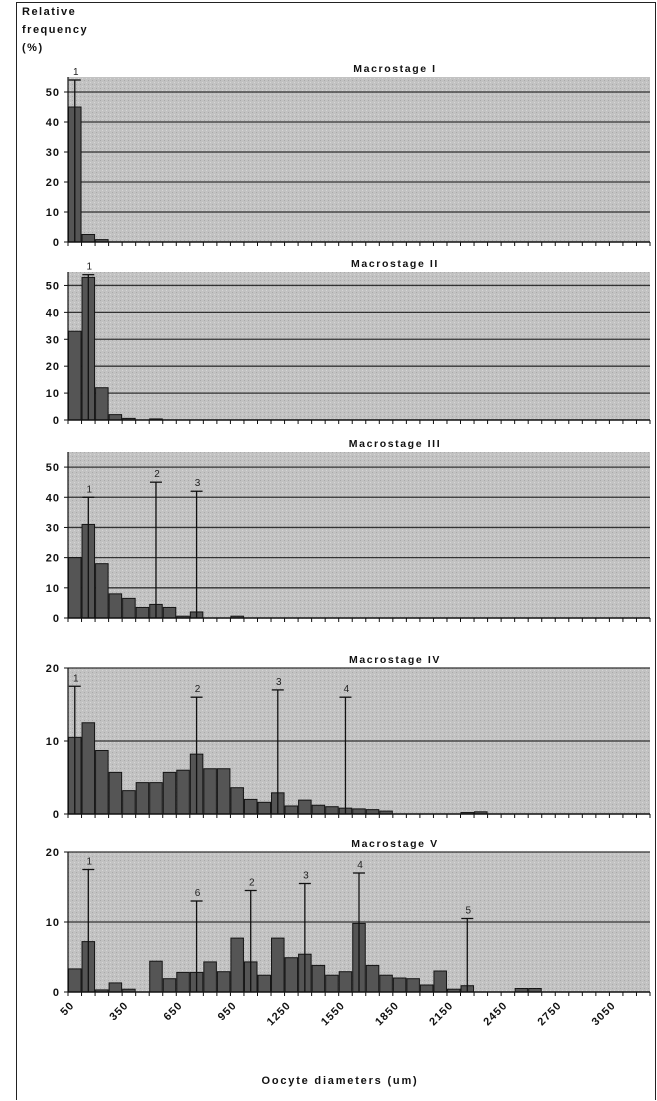  Describe the element at coordinates (604, 1014) in the screenshot. I see `x-tick-label: 3050` at that location.